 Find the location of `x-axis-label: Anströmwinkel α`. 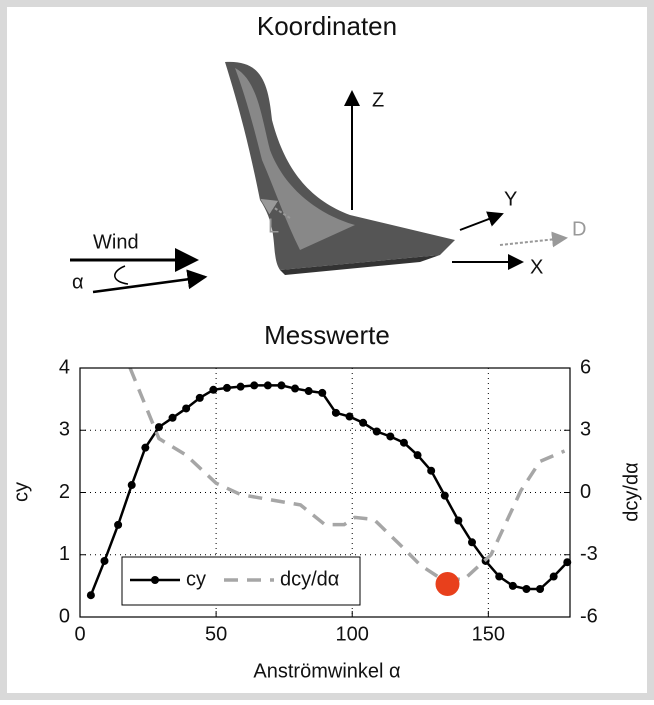

x-axis-label: Anströmwinkel α is located at coordinates (326, 671).